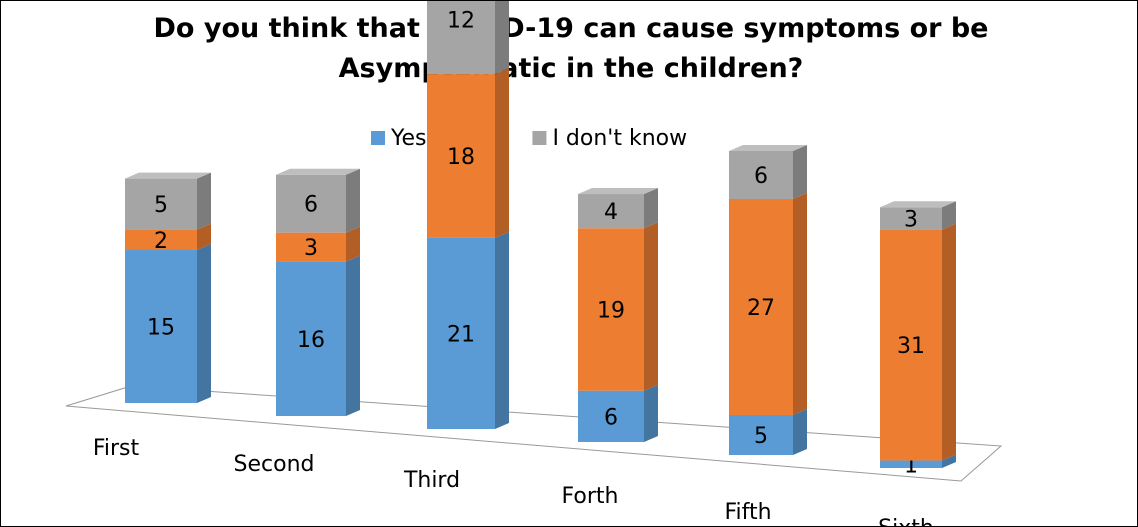 The image size is (1138, 527). I want to click on data-label: 2, so click(161, 241).